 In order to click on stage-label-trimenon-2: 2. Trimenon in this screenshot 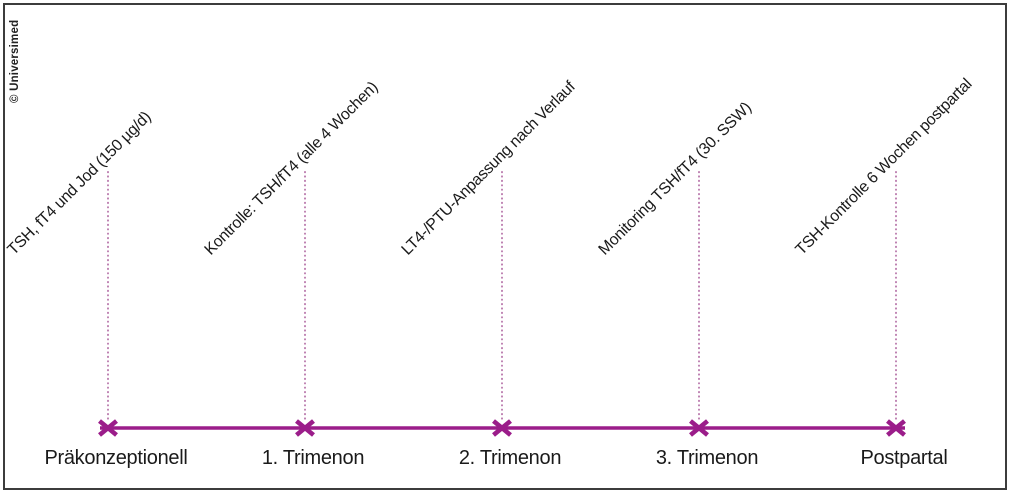, I will do `click(510, 458)`.